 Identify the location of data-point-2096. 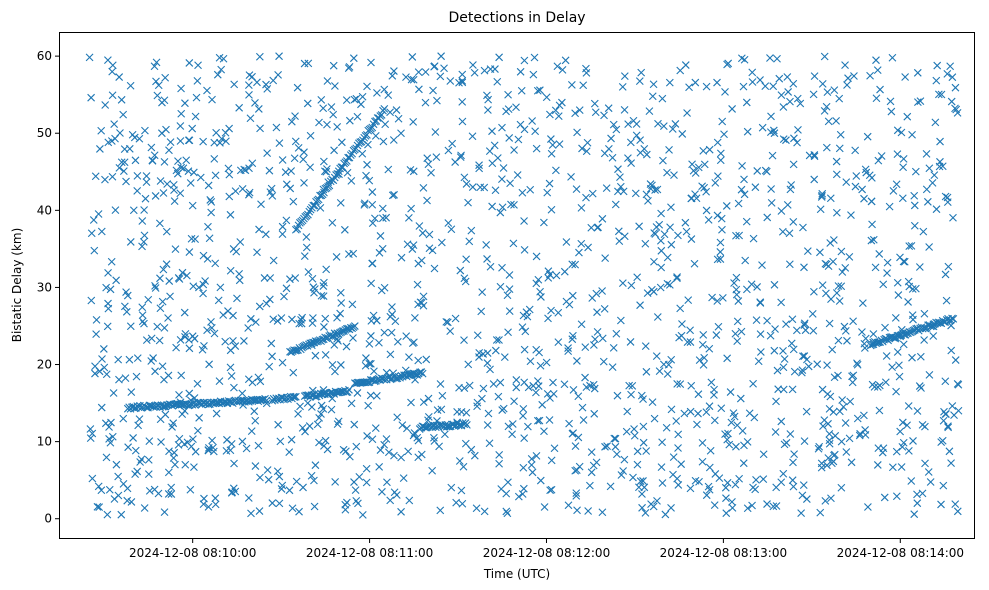
(448, 426).